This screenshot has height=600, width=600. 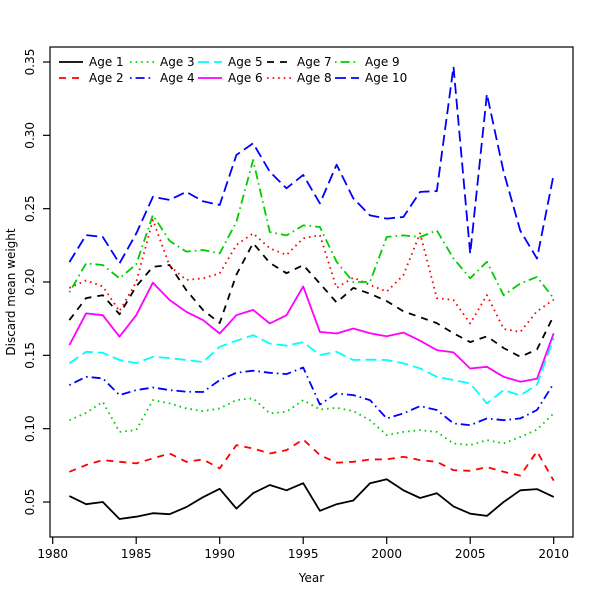 What do you see at coordinates (177, 78) in the screenshot?
I see `legend-label-age-4: Age 4` at bounding box center [177, 78].